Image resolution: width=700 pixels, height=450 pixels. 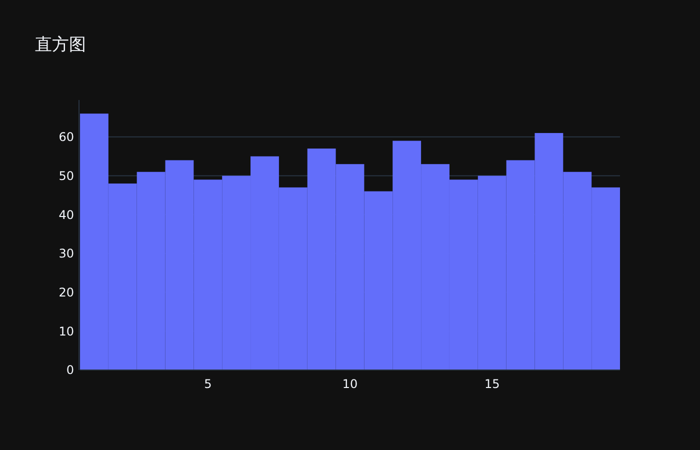 What do you see at coordinates (208, 384) in the screenshot?
I see `x-tick-label: 5` at bounding box center [208, 384].